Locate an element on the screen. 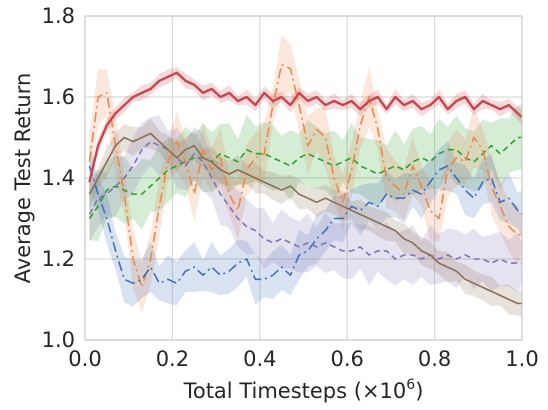 This screenshot has width=548, height=410. x-tick-label-3: 0.6 is located at coordinates (346, 359).